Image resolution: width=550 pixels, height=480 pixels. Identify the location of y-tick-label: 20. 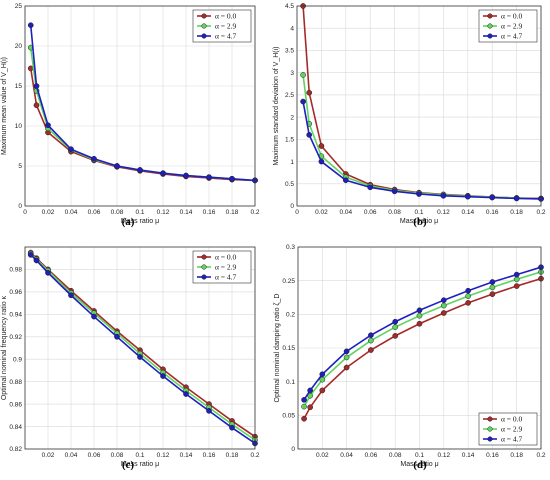
(19, 46).